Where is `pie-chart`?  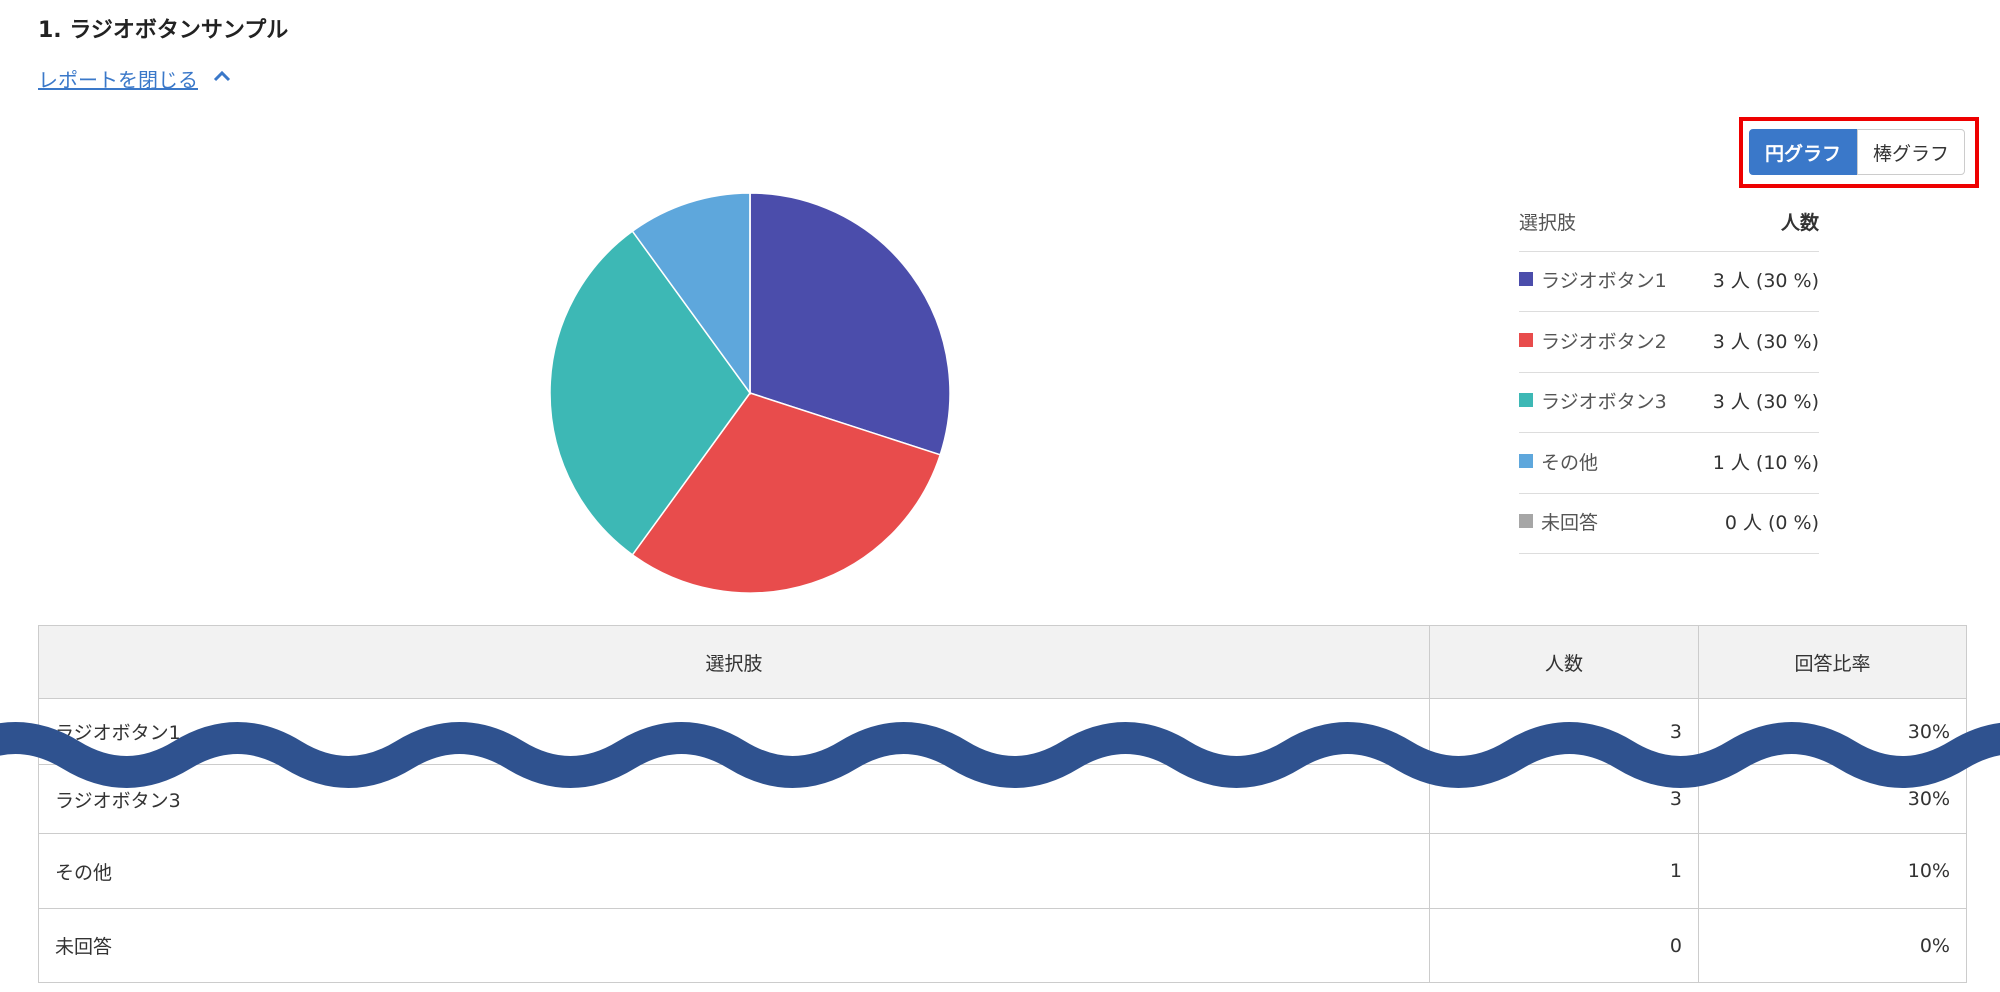
pie-chart is located at coordinates (750, 393).